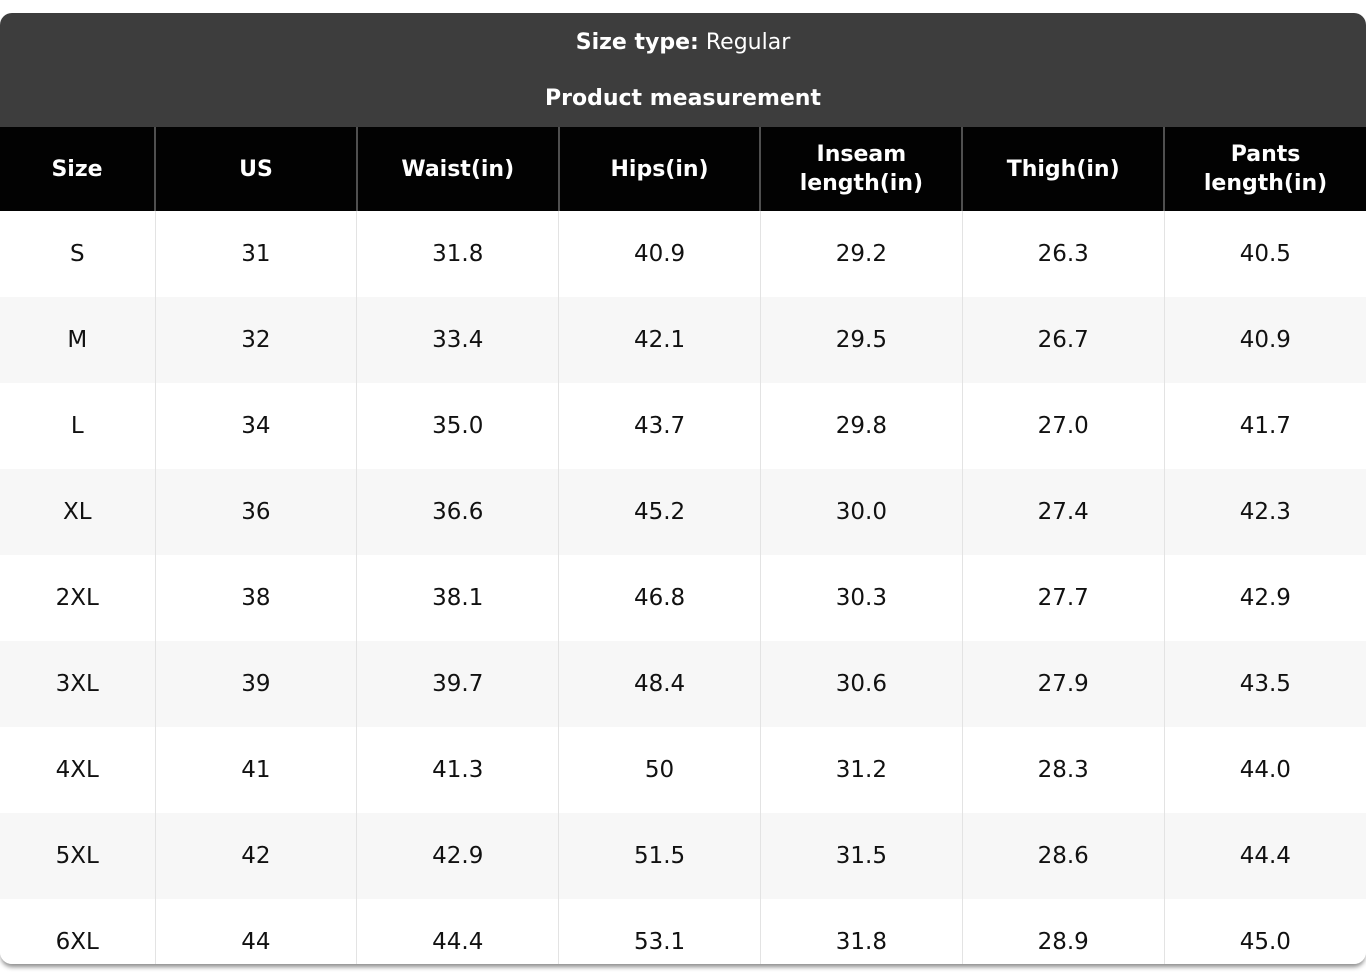 This screenshot has width=1366, height=972. What do you see at coordinates (637, 42) in the screenshot?
I see `size-type-label: Size type:` at bounding box center [637, 42].